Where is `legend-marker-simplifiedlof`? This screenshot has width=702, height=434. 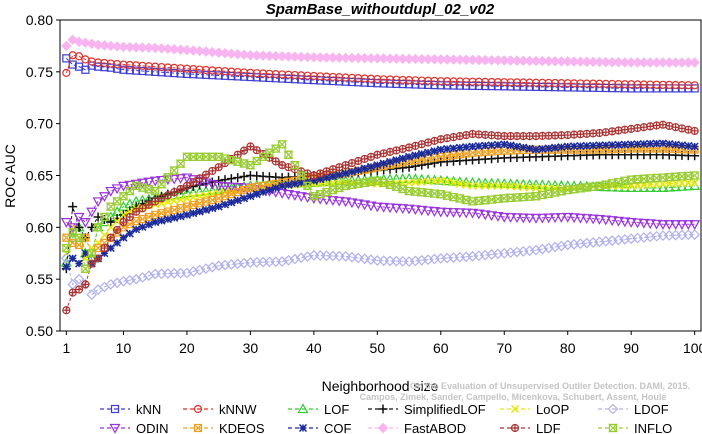 legend-marker-simplifiedlof is located at coordinates (383, 409).